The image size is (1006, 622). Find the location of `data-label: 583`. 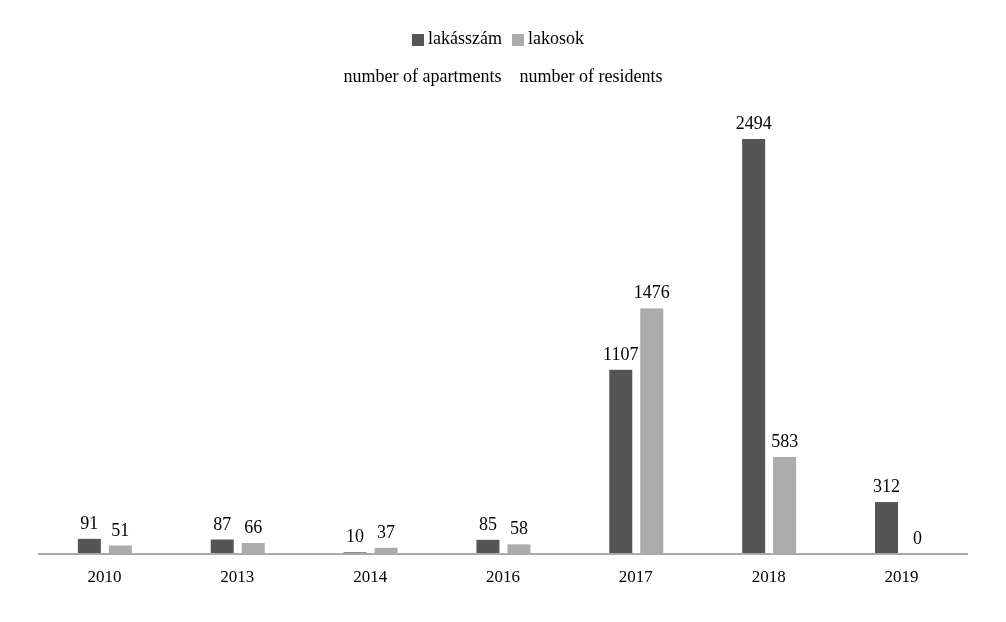

data-label: 583 is located at coordinates (785, 440).